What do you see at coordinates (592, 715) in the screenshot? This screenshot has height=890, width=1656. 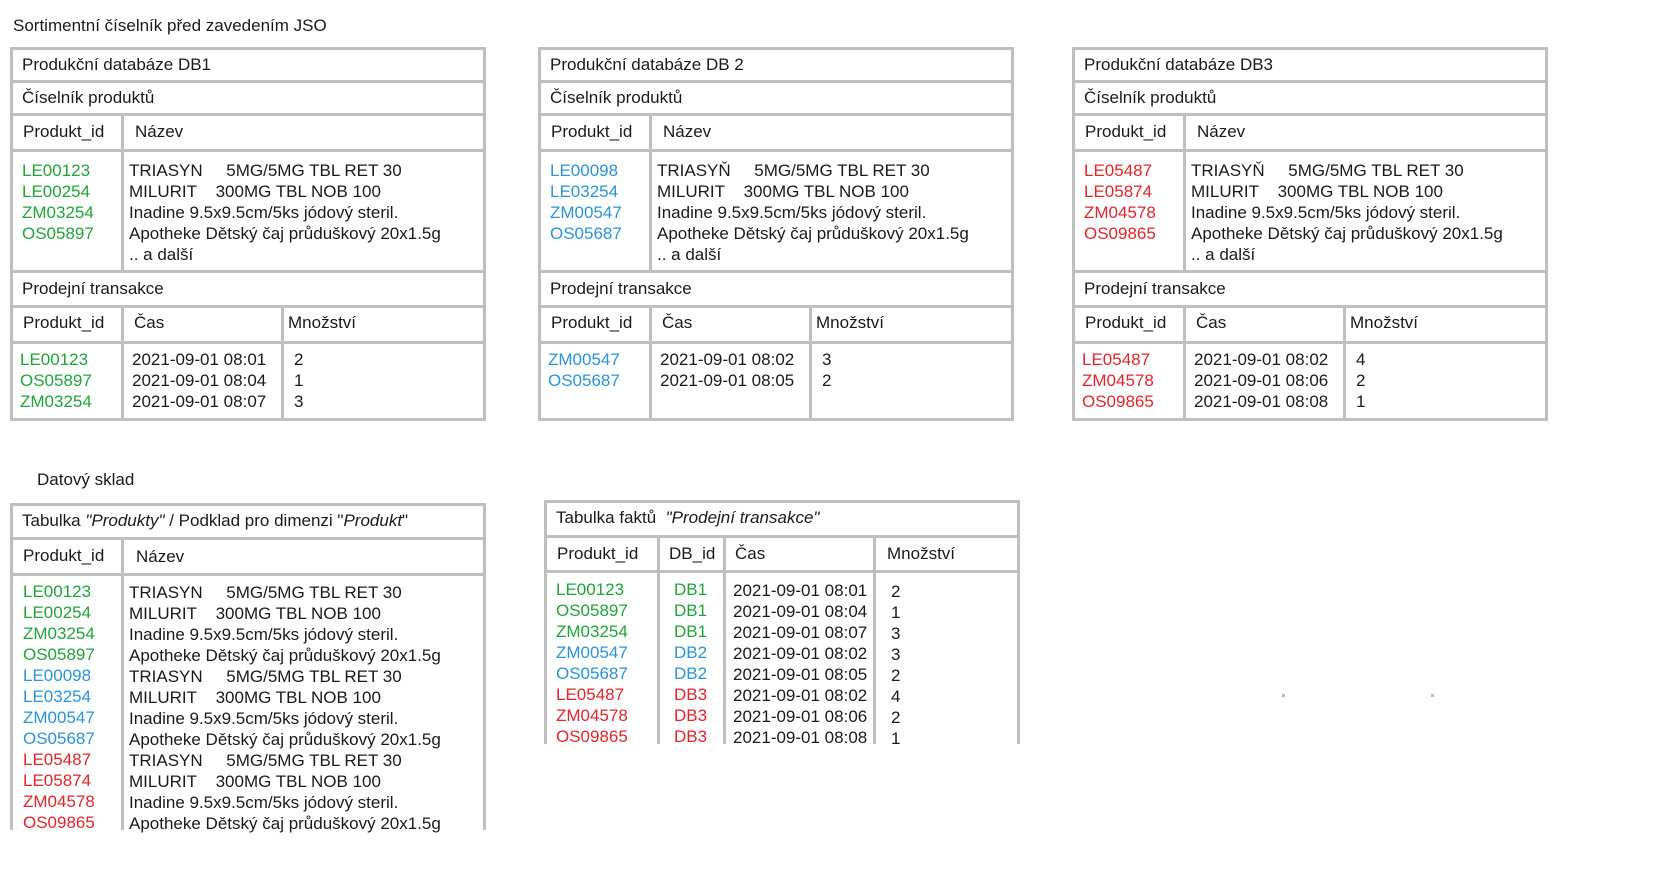 I see `fact-product-id: ZM04578` at bounding box center [592, 715].